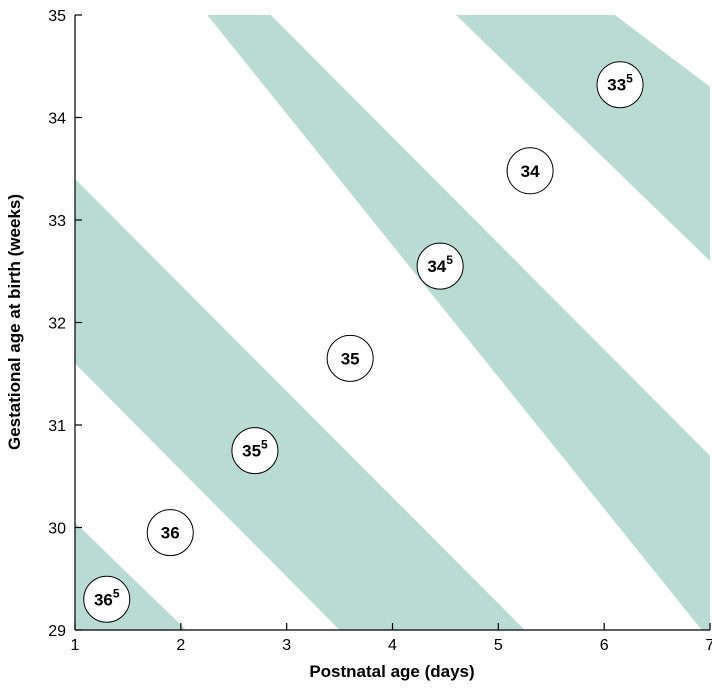  I want to click on zone-label-base: 33, so click(616, 85).